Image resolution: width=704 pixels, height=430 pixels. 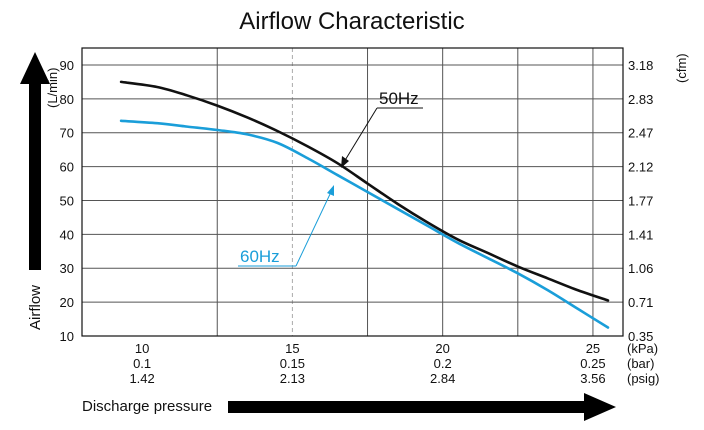 What do you see at coordinates (640, 99) in the screenshot?
I see `y-tick-label-cfm: 2.83` at bounding box center [640, 99].